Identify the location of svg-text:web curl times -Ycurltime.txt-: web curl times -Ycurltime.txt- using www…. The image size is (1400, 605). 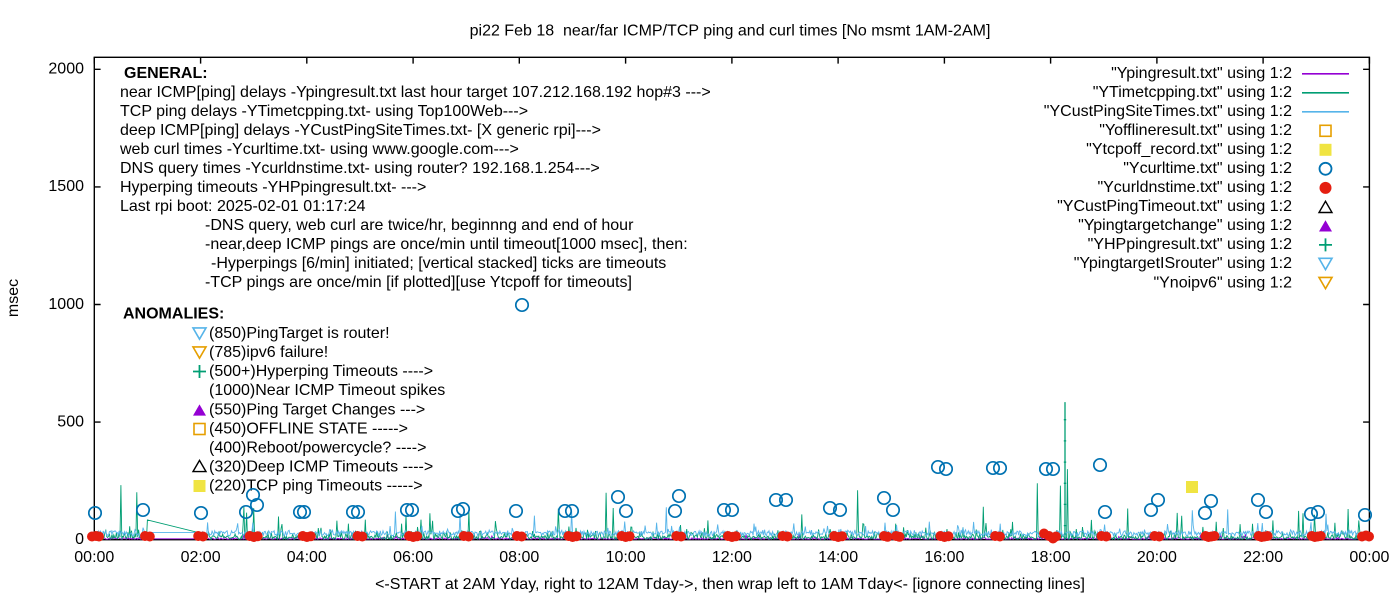
(319, 149).